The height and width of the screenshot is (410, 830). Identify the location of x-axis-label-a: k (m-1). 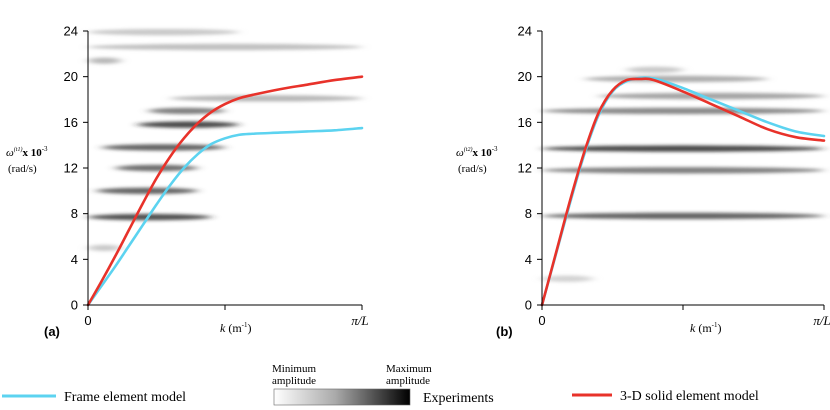
(236, 328).